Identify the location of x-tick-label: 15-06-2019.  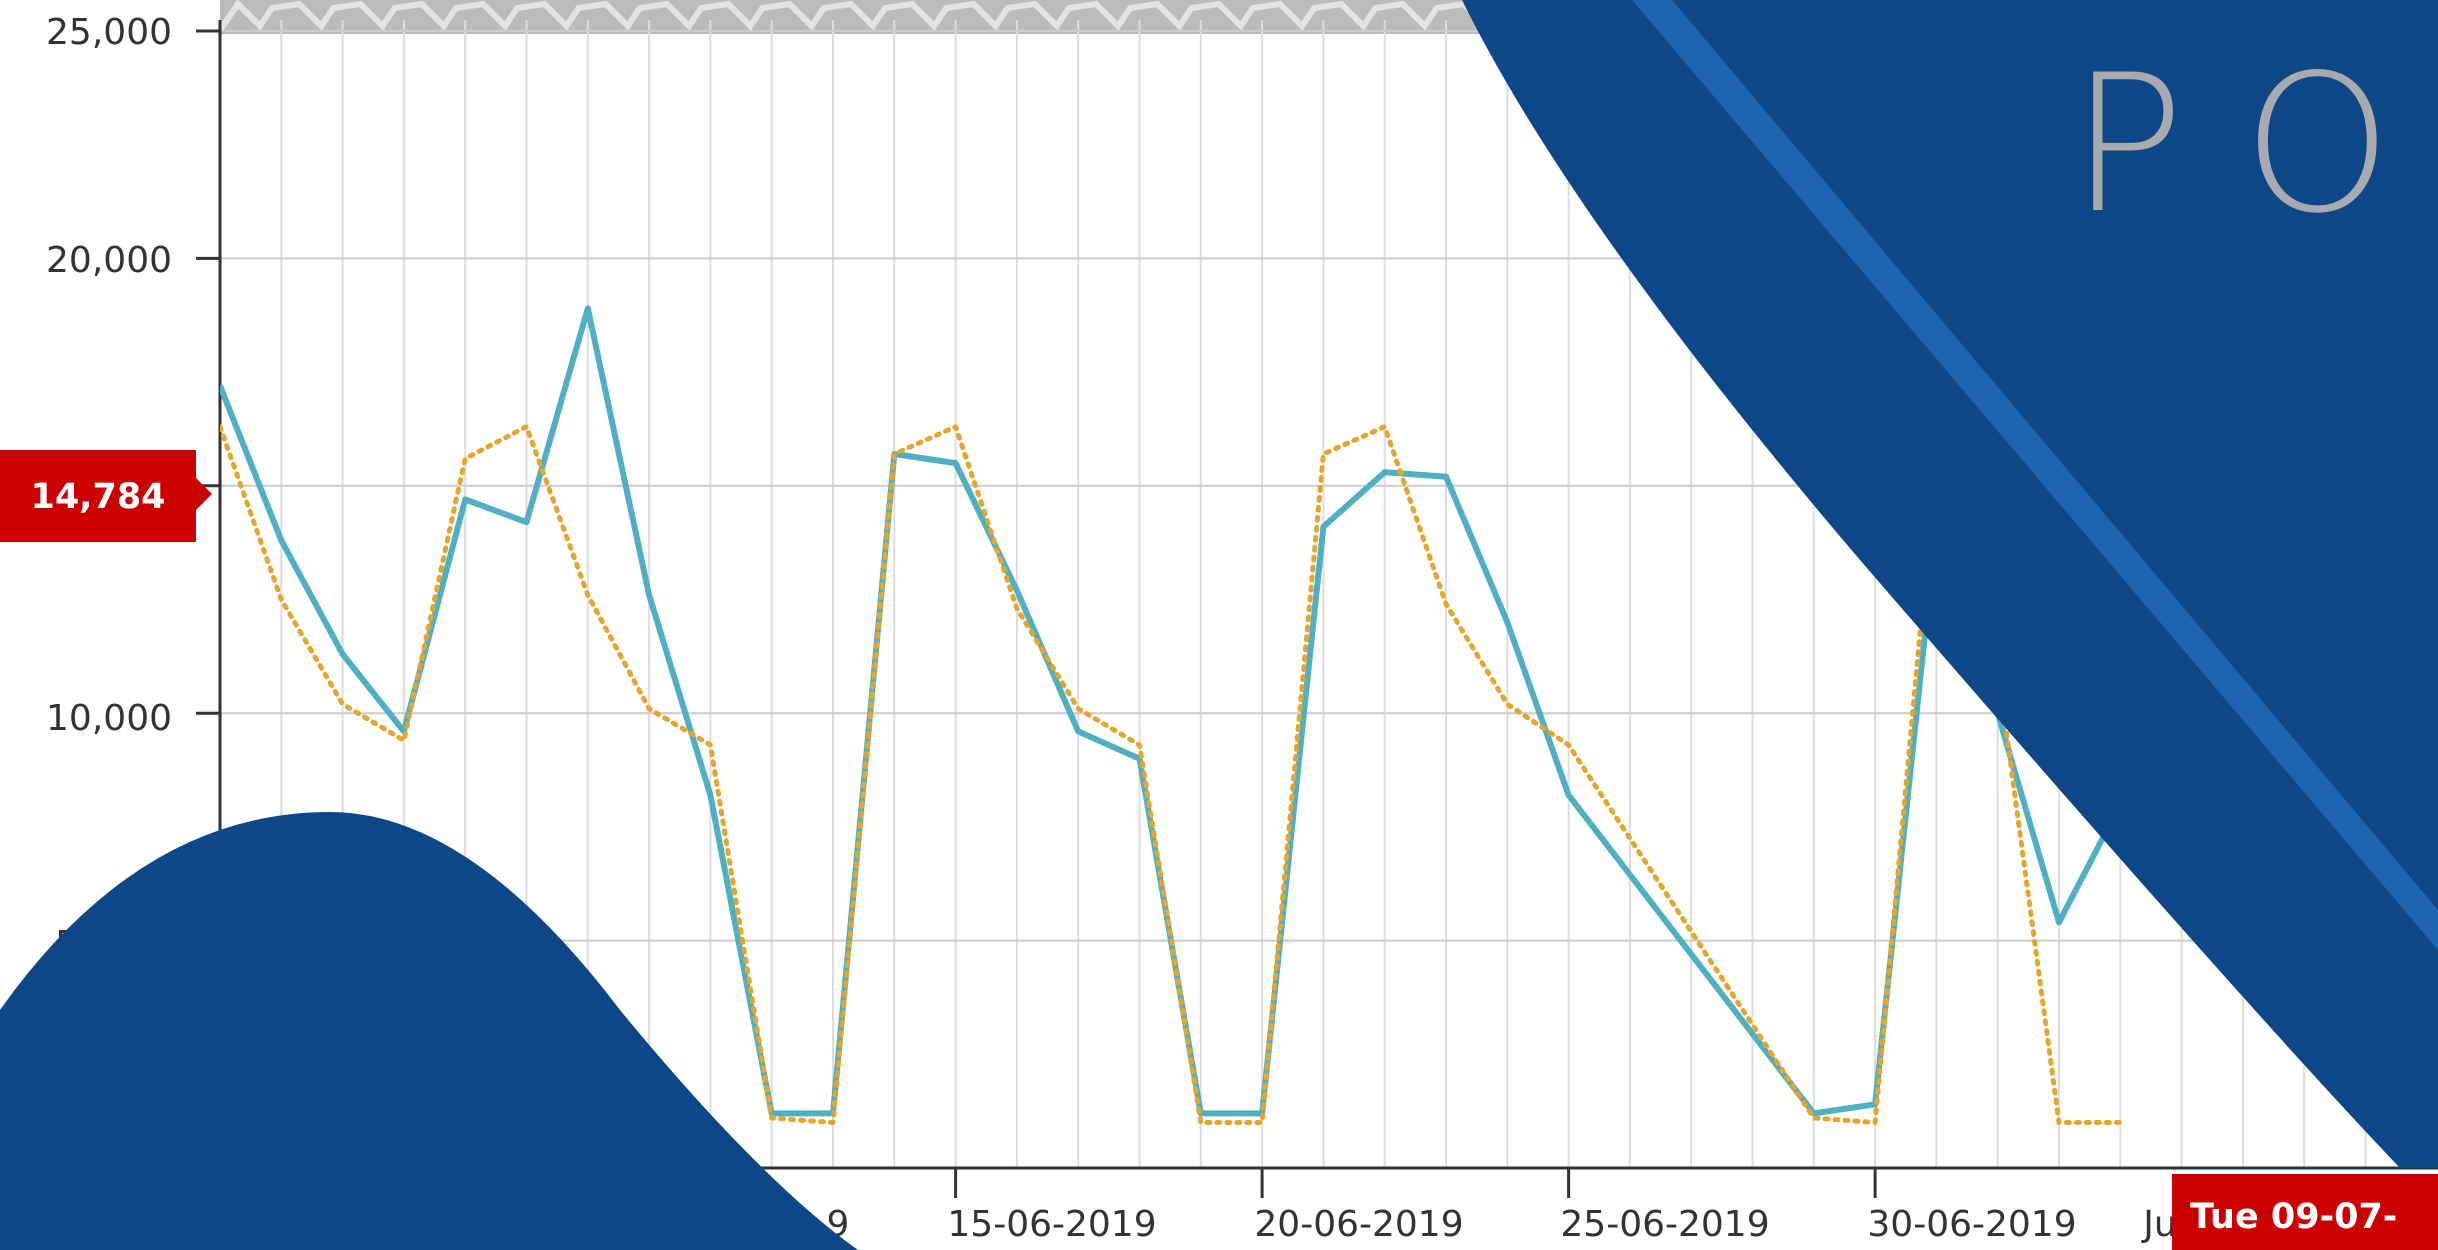
(1051, 1224).